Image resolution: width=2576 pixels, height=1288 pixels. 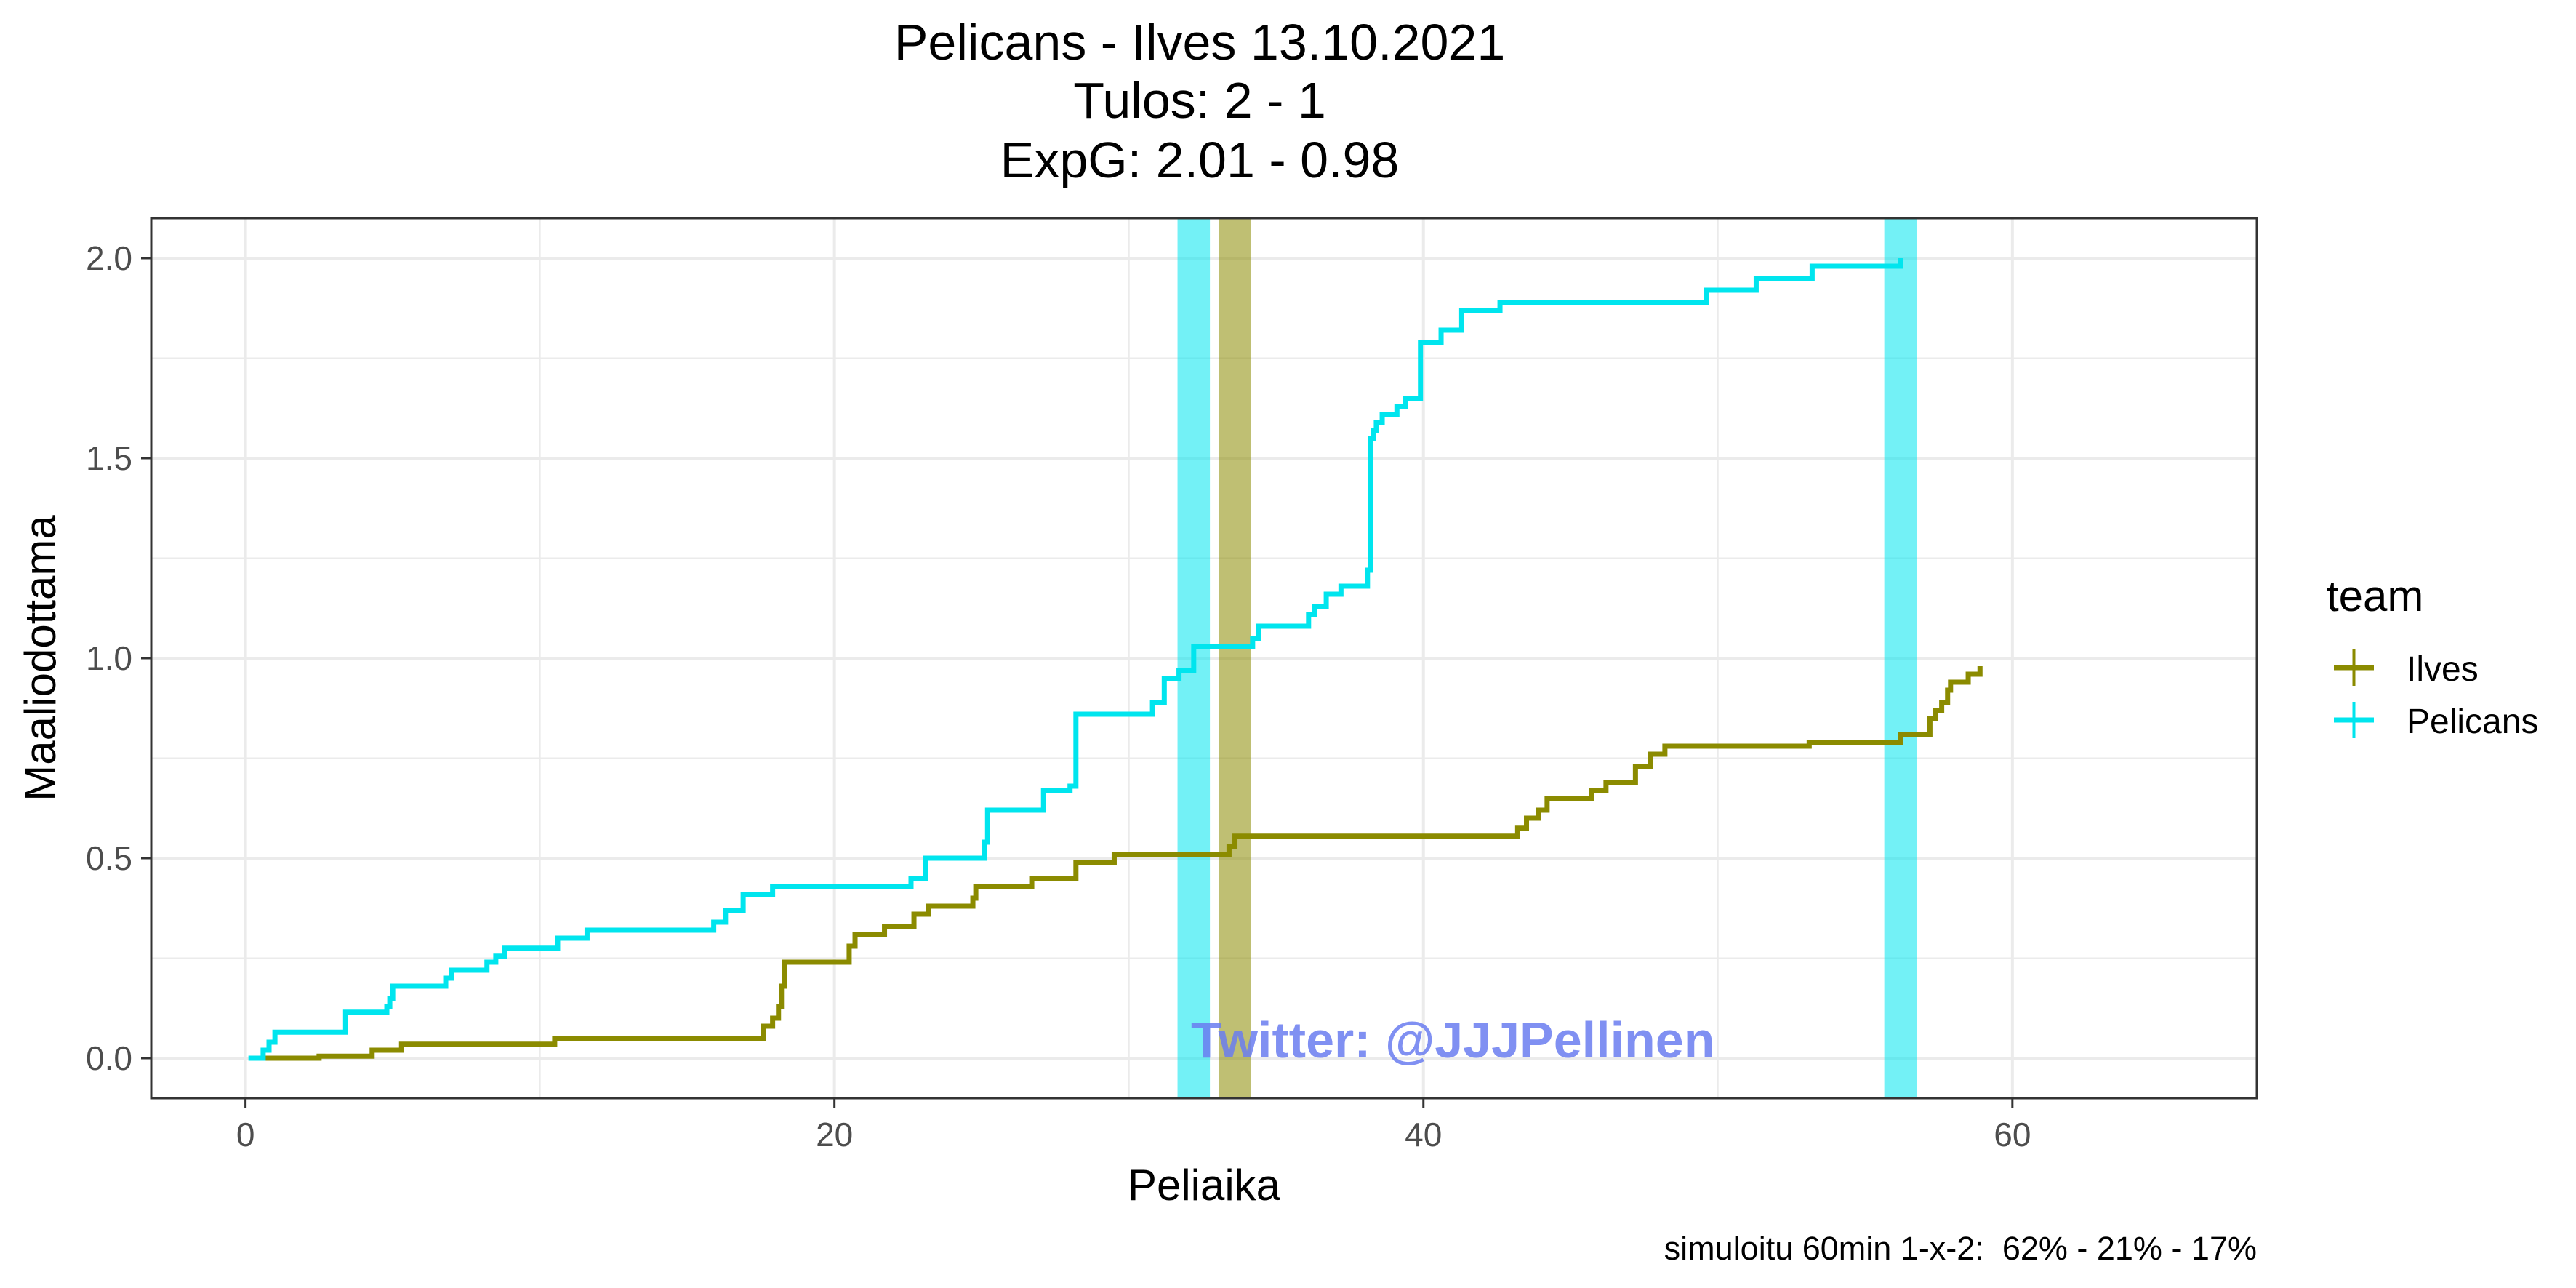 I want to click on y-axis-ticks: 0.0 0.5 1.0 1.5 2.0, so click(x=119, y=658).